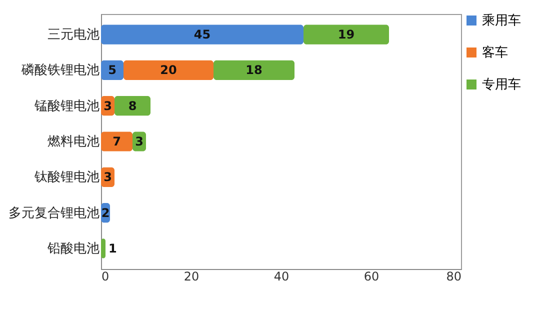 This screenshot has height=332, width=550. Describe the element at coordinates (112, 248) in the screenshot. I see `data-label: 1` at that location.